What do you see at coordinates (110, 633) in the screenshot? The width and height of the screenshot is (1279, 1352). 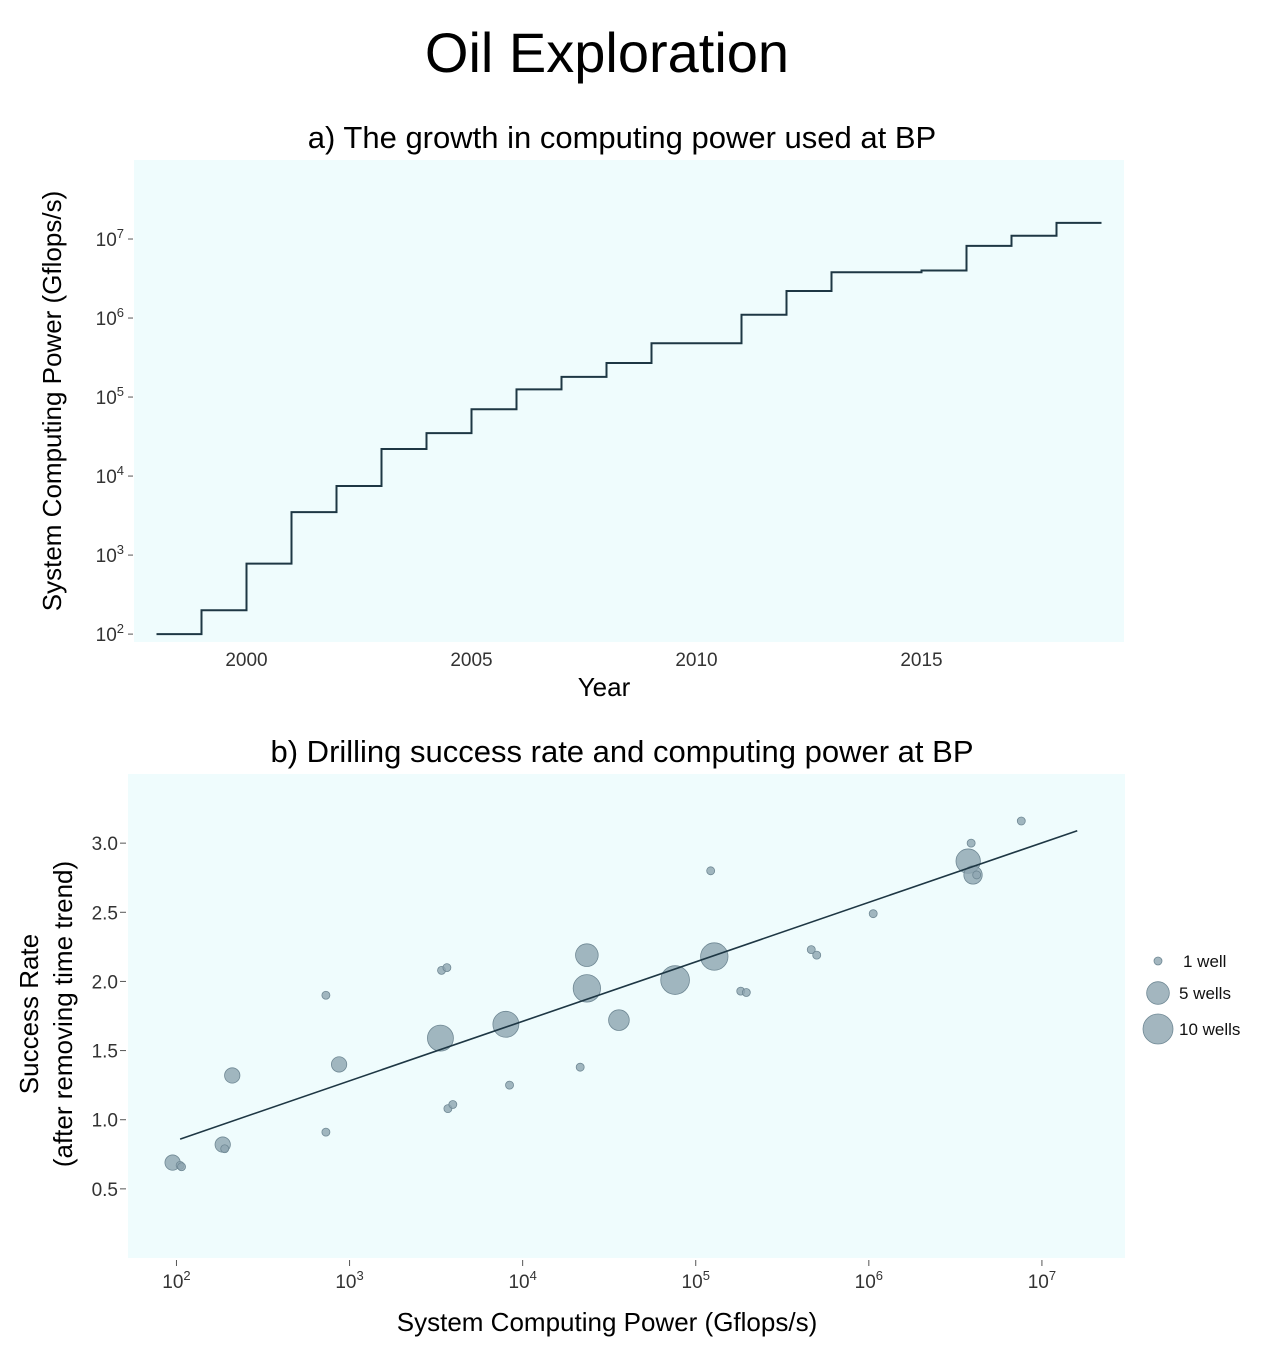 I see `y-tick-label: 10²` at bounding box center [110, 633].